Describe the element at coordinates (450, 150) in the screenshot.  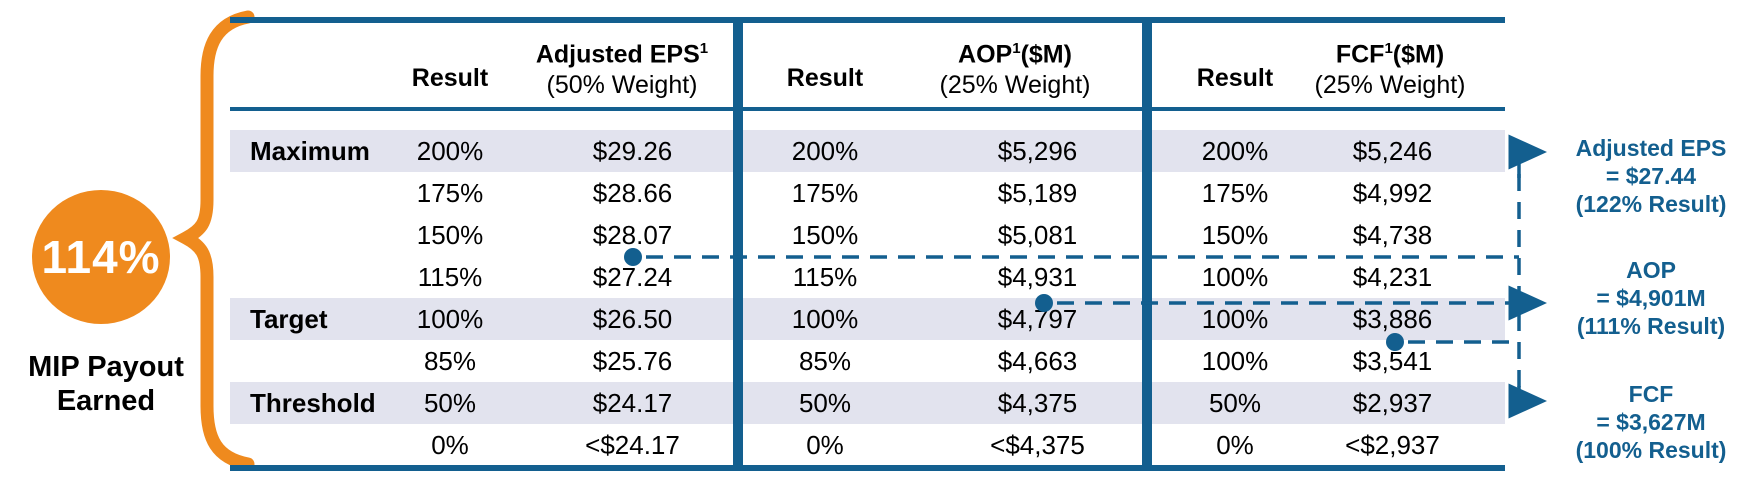
I see `eps-result-cell: 200%` at that location.